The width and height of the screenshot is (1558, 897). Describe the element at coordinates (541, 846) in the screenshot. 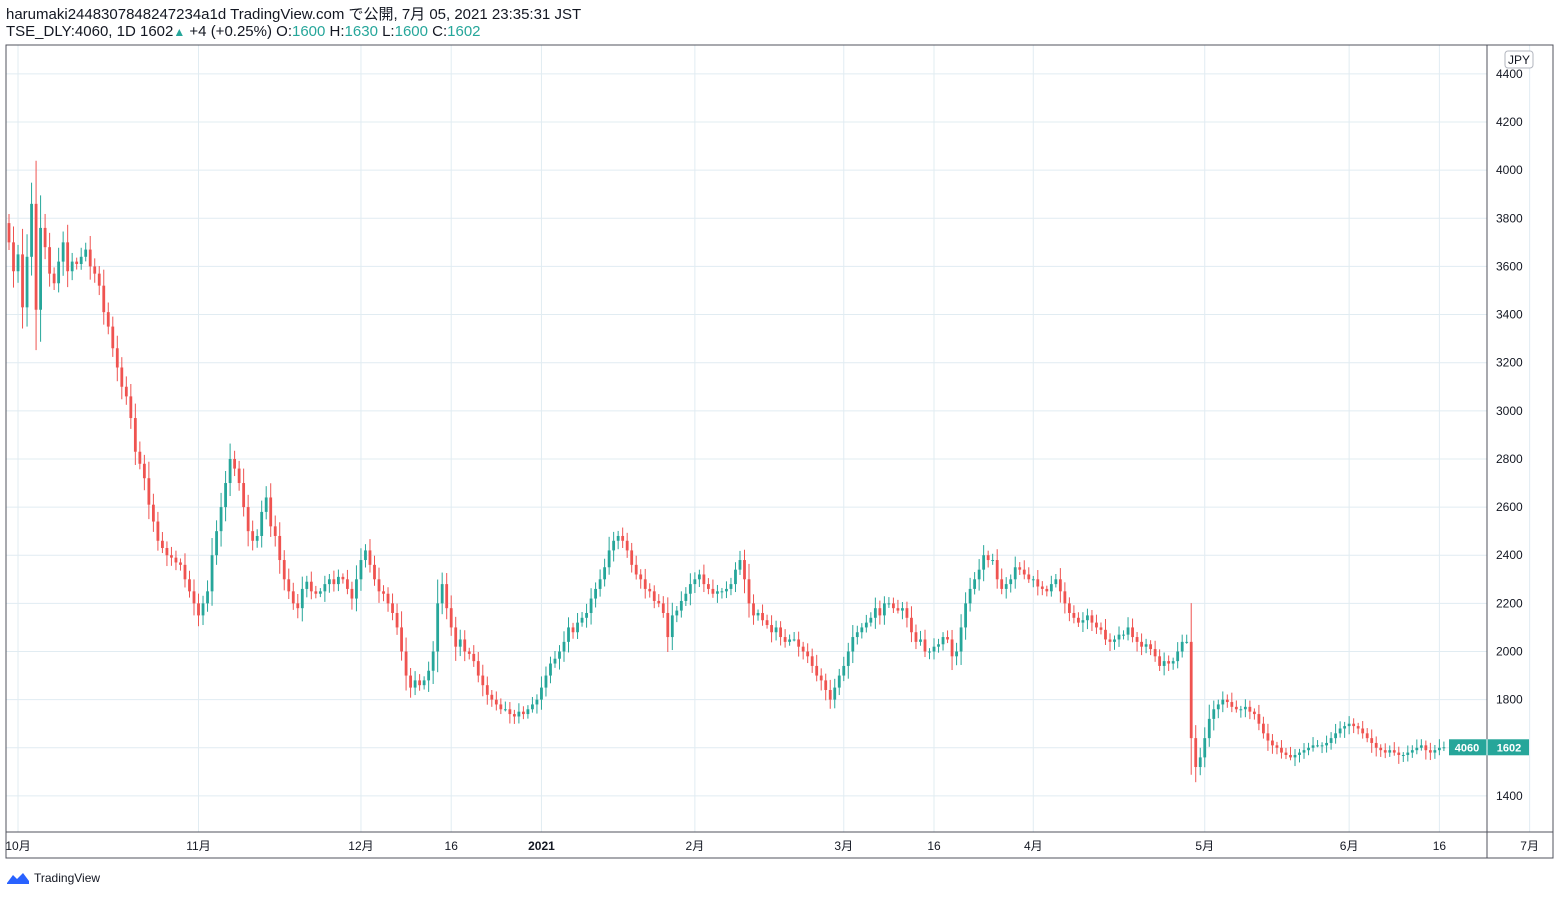

I see `x-tick-label: 2021` at that location.